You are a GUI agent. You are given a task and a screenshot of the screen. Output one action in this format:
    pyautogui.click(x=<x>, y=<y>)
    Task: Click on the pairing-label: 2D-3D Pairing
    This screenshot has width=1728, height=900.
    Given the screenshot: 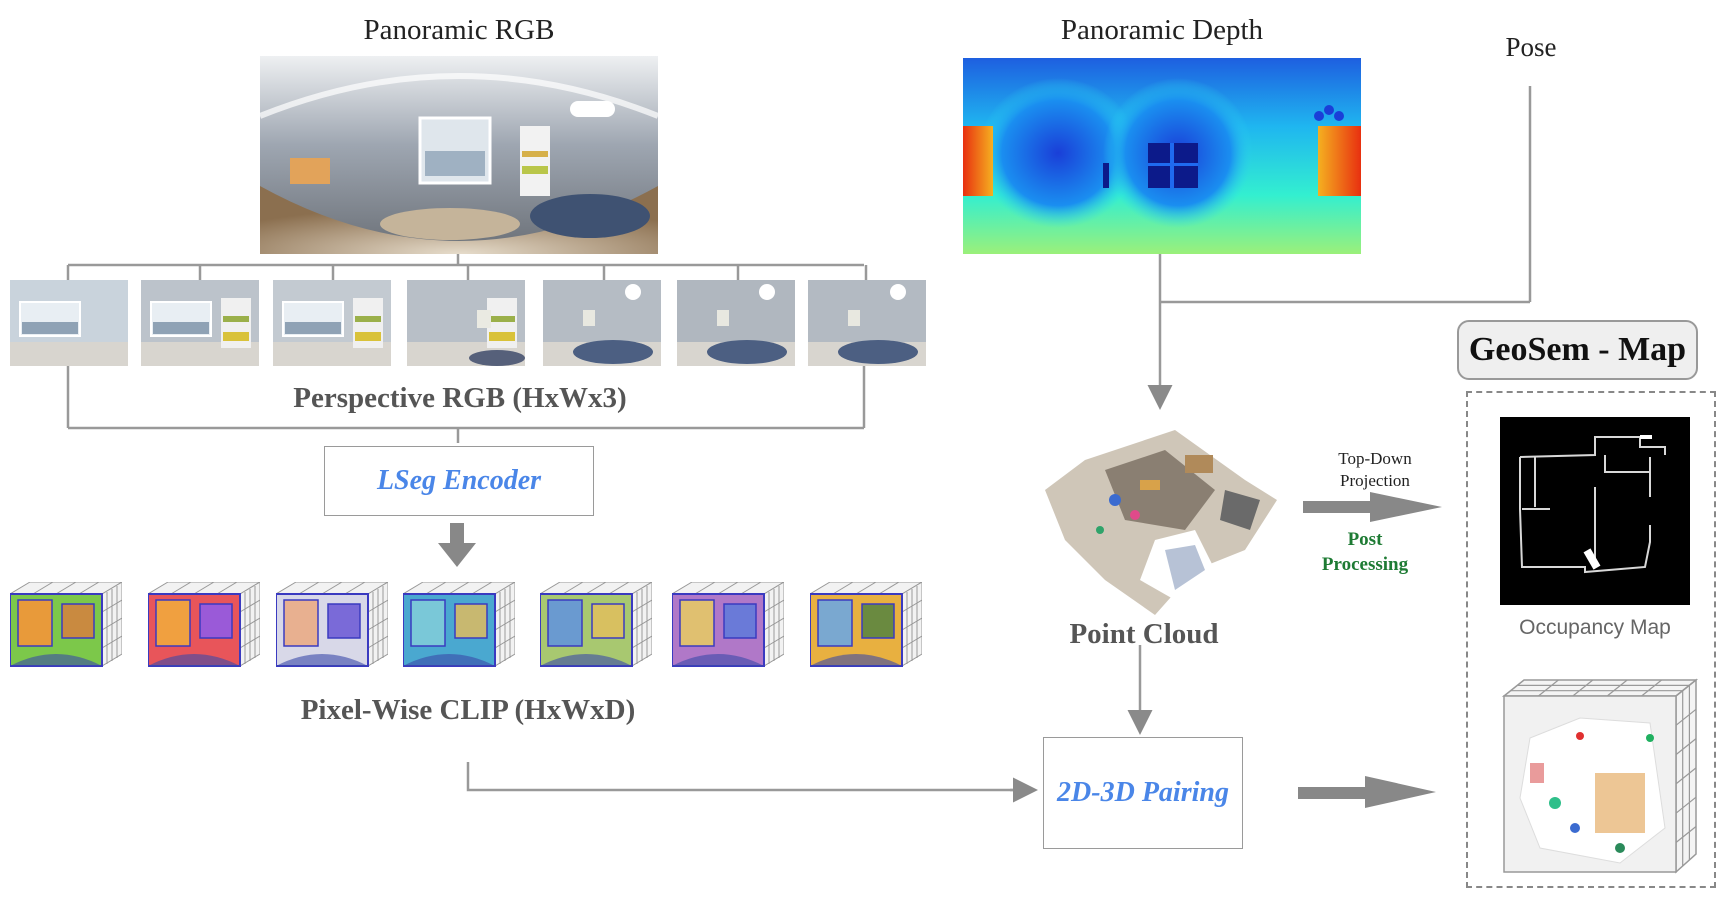 What is the action you would take?
    pyautogui.click(x=1143, y=792)
    